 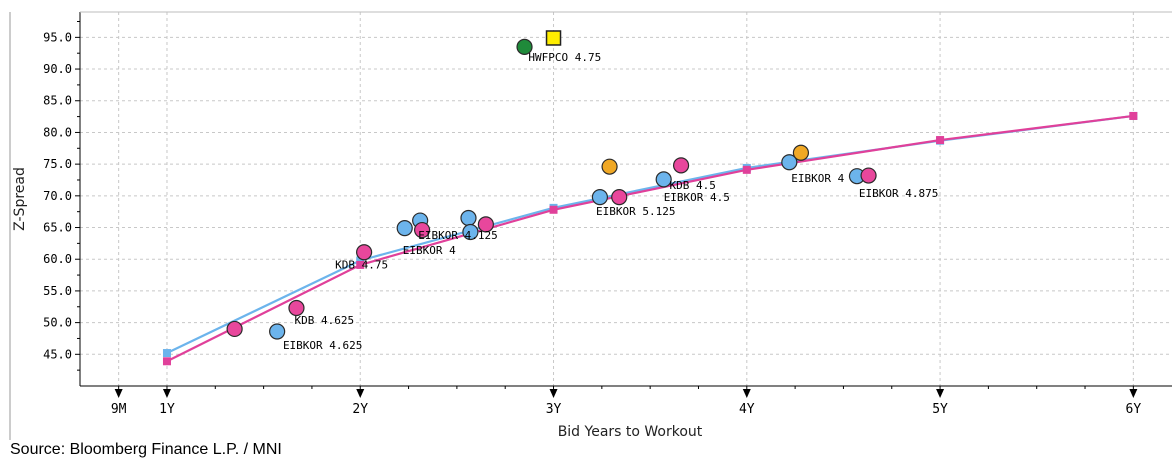 What do you see at coordinates (564, 57) in the screenshot?
I see `point-label: HWFPCO 4.75` at bounding box center [564, 57].